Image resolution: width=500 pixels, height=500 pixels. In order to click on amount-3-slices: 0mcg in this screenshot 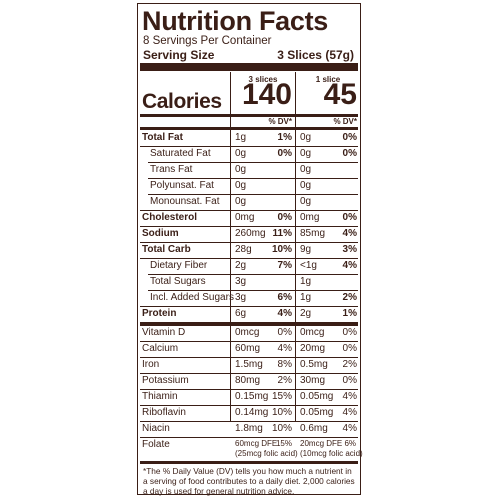, I will do `click(247, 332)`.